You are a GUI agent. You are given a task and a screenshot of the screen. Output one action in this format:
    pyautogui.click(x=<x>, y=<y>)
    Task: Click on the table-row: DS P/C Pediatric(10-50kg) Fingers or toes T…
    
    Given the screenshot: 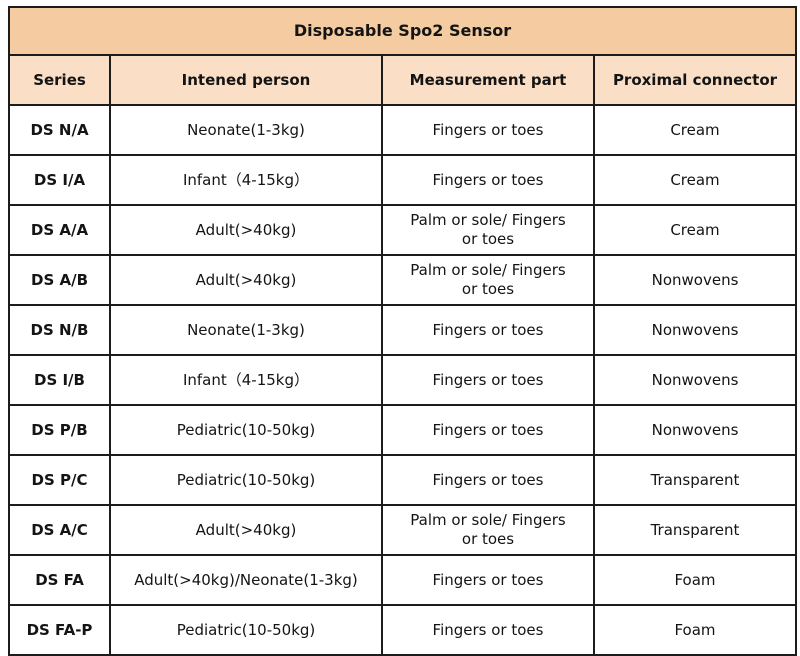 What is the action you would take?
    pyautogui.click(x=403, y=480)
    